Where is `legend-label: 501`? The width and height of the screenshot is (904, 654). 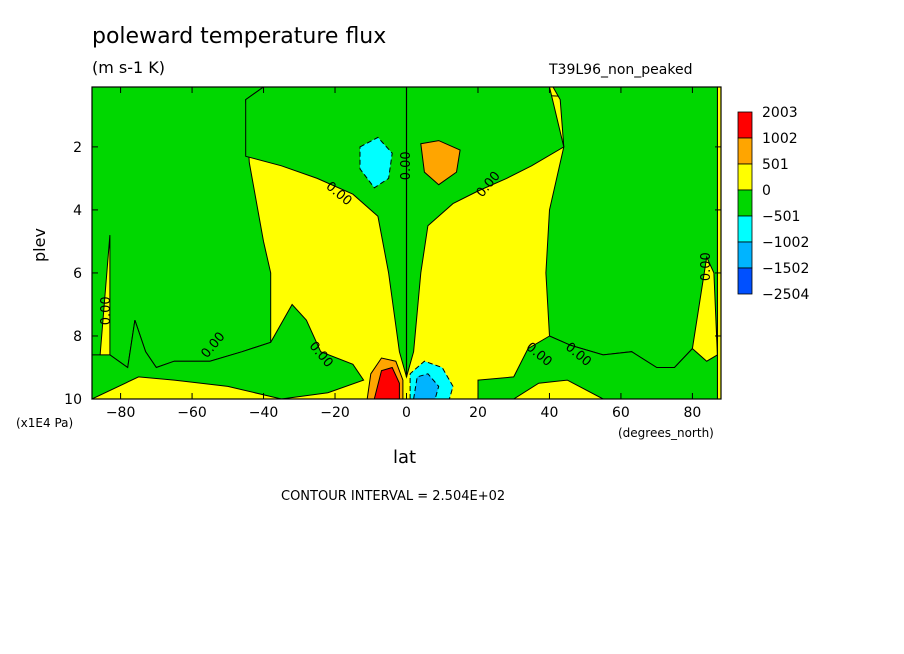 legend-label: 501 is located at coordinates (775, 165).